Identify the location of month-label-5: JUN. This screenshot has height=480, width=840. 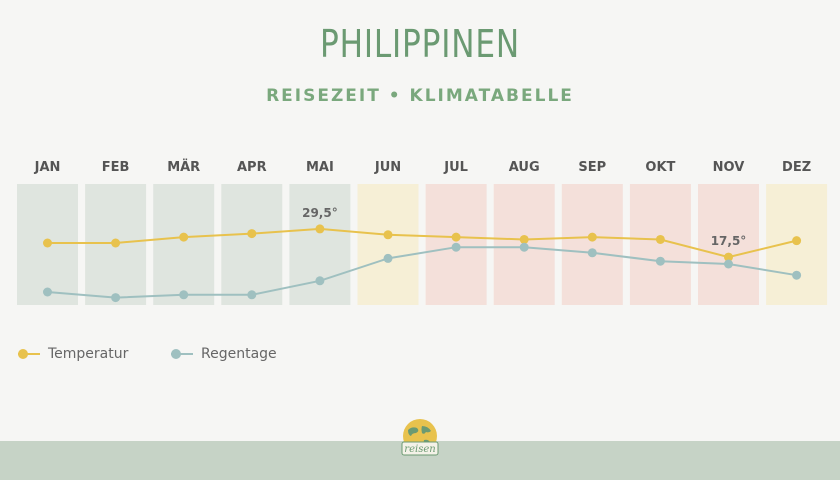
(387, 167).